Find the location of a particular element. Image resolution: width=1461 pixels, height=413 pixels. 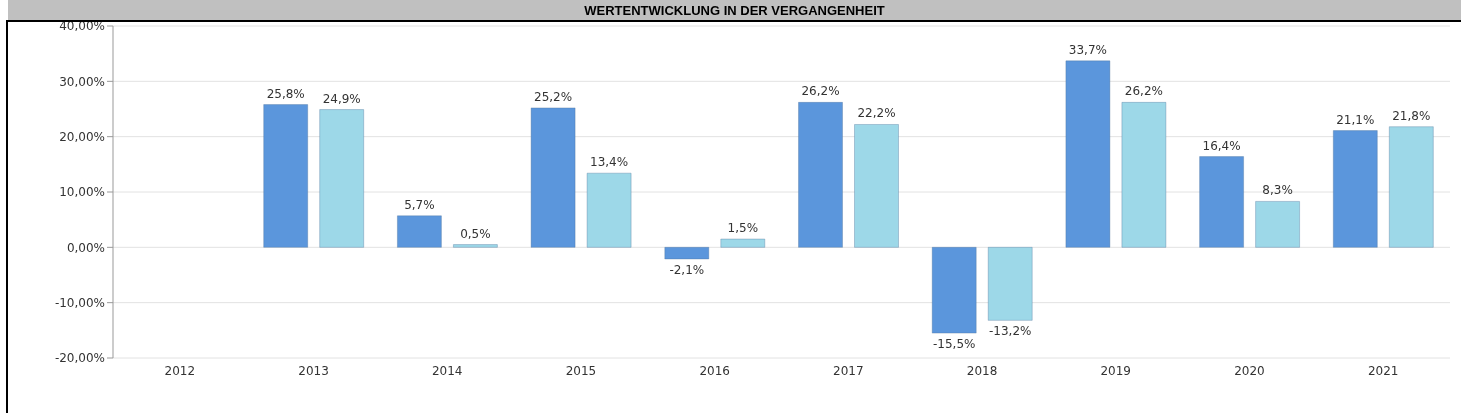

data-label: -15,5% is located at coordinates (954, 344).